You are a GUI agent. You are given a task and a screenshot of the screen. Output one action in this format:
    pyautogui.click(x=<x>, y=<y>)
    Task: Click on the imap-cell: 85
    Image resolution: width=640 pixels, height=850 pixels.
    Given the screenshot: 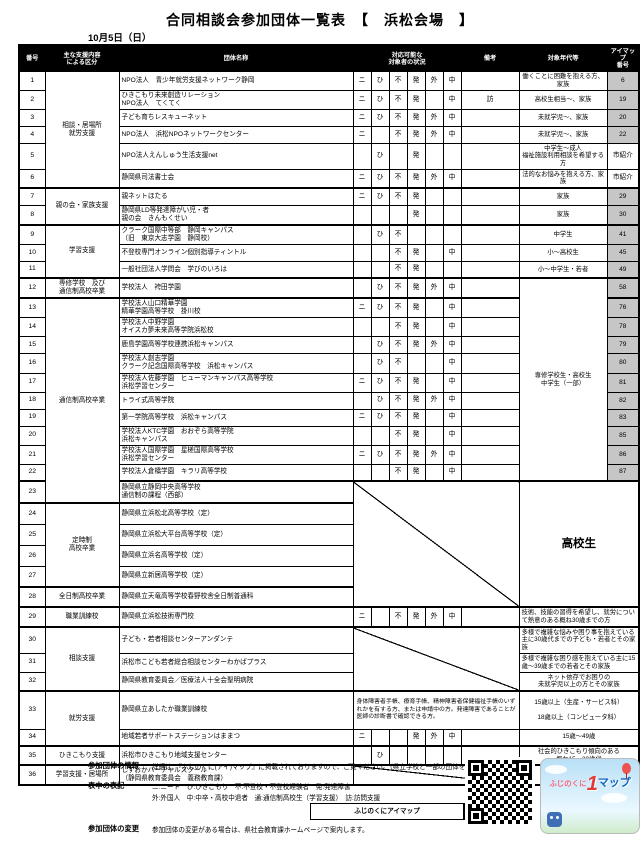 What is the action you would take?
    pyautogui.click(x=623, y=435)
    